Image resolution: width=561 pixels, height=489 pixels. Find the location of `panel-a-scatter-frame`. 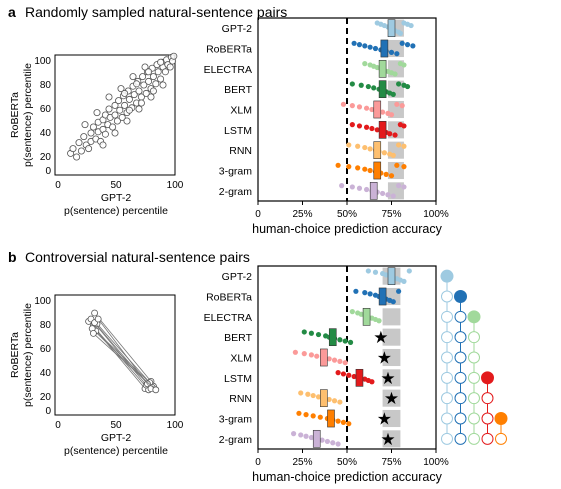

panel-a-scatter-frame is located at coordinates (115, 115).